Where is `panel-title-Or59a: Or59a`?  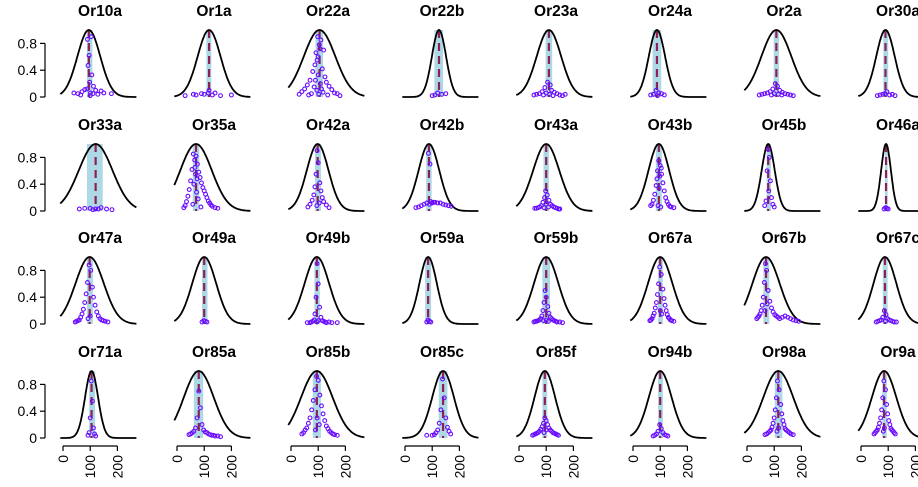
panel-title-Or59a: Or59a is located at coordinates (442, 238).